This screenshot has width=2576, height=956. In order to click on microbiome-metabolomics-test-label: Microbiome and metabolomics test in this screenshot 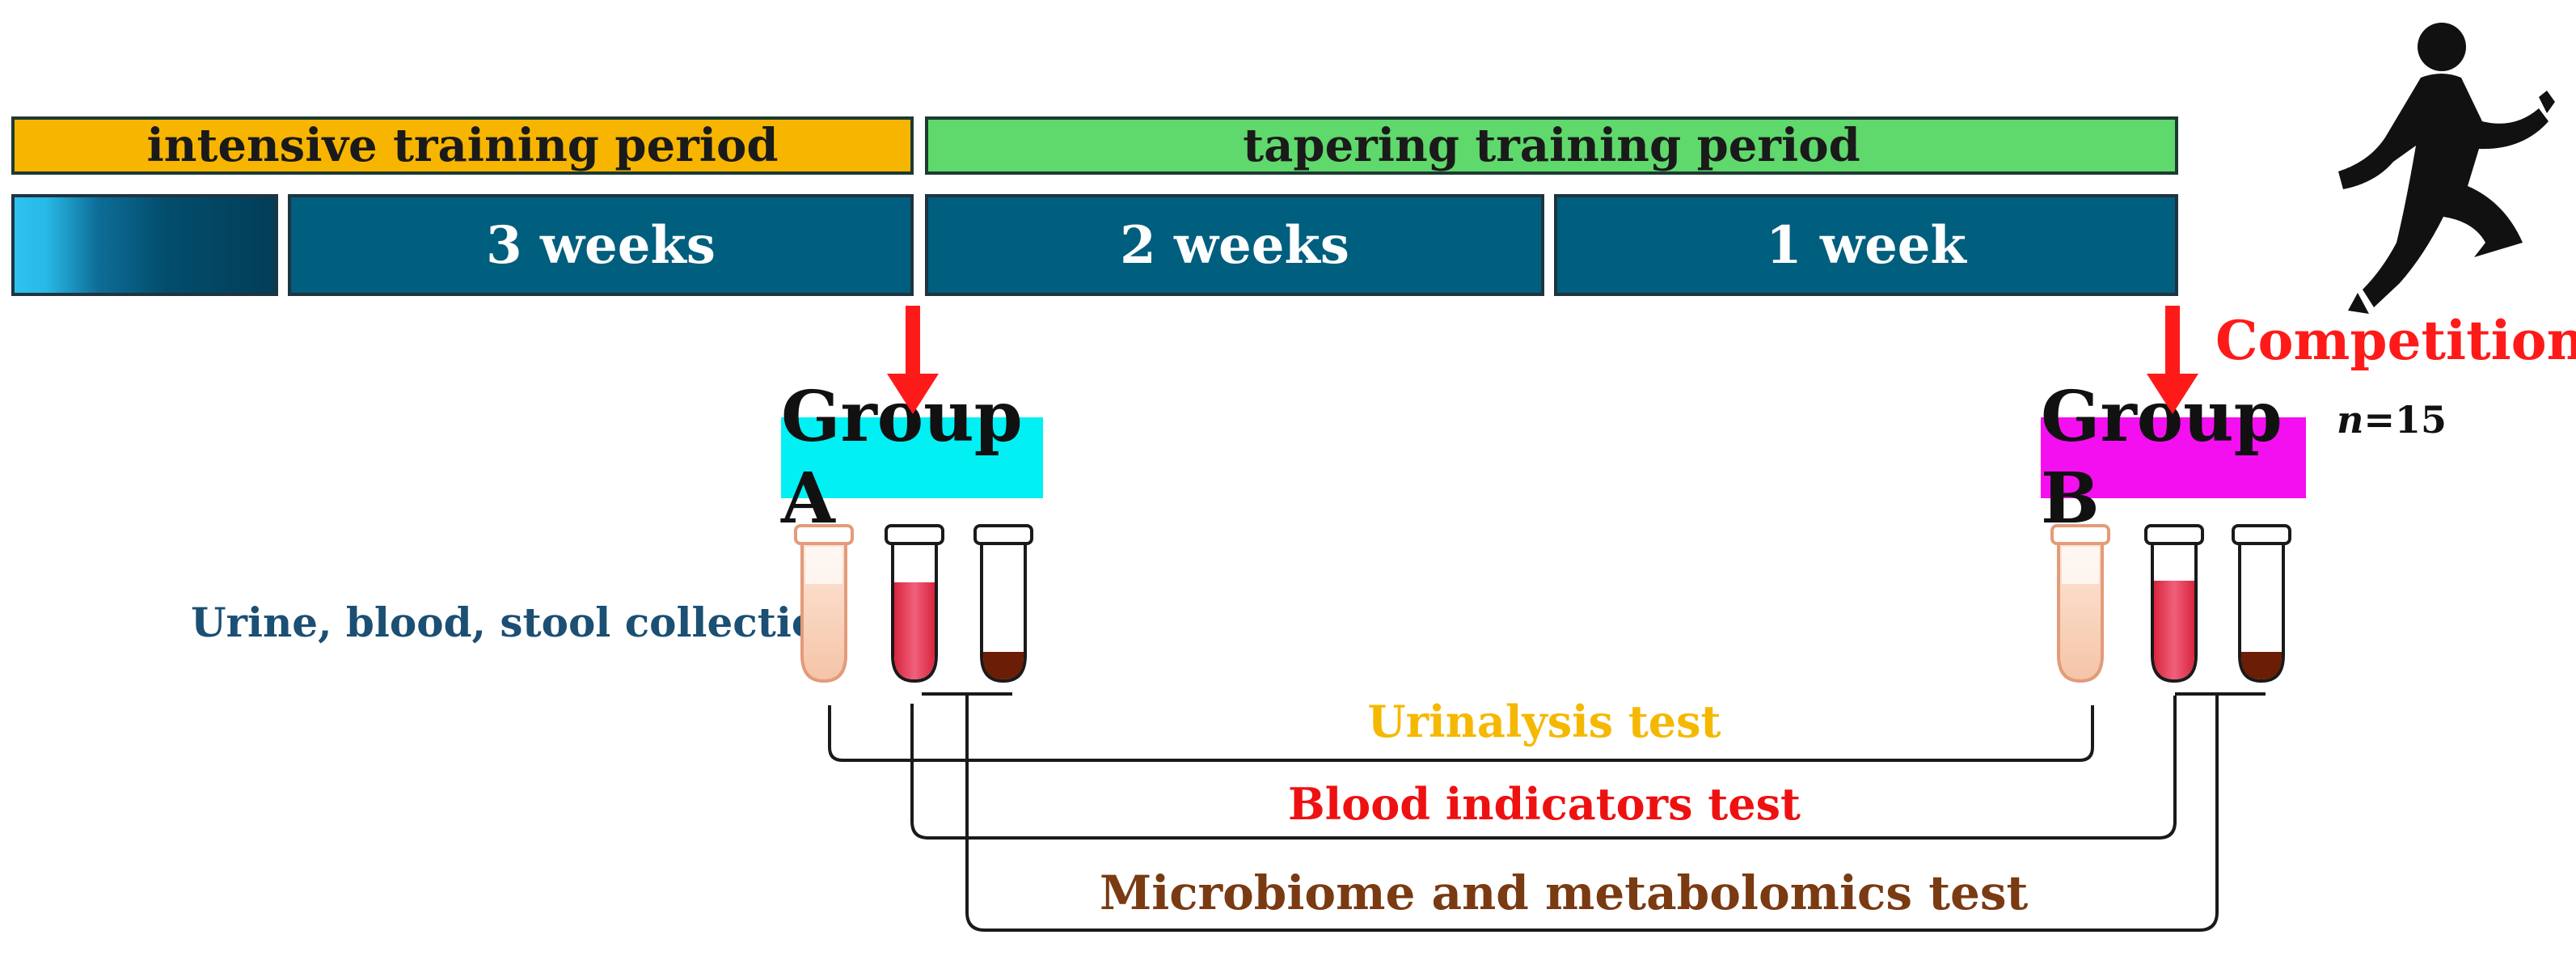, I will do `click(1564, 892)`.